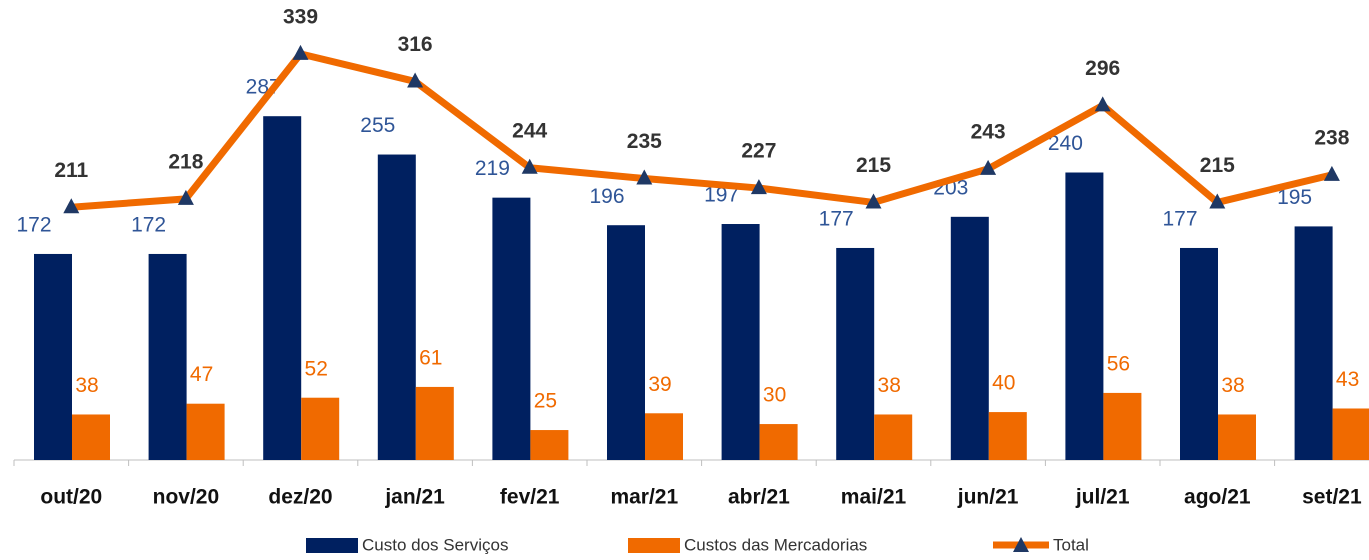 This screenshot has width=1369, height=560. What do you see at coordinates (430, 357) in the screenshot?
I see `value-label: 61` at bounding box center [430, 357].